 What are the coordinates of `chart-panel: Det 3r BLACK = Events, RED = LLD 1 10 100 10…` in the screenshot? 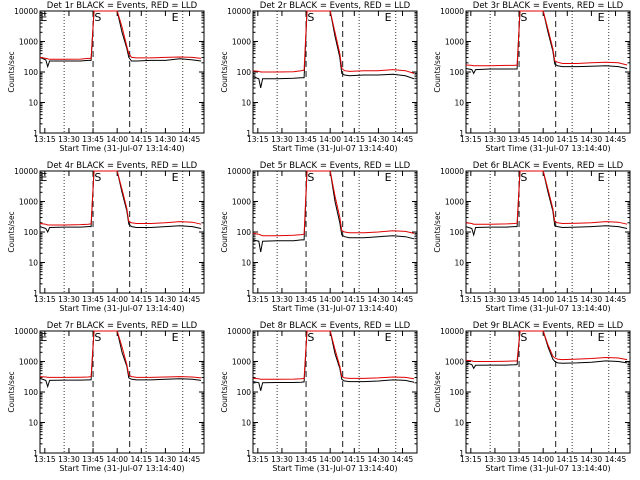 It's located at (532, 77).